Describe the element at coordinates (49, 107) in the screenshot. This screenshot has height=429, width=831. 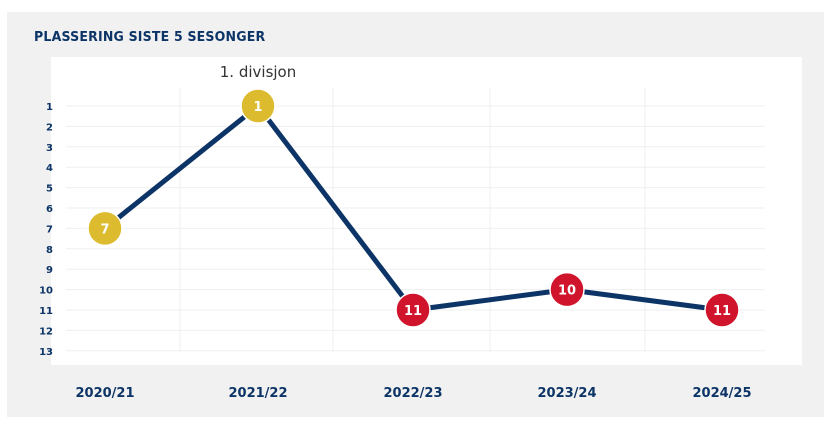
I see `y-tick-label: 1` at that location.